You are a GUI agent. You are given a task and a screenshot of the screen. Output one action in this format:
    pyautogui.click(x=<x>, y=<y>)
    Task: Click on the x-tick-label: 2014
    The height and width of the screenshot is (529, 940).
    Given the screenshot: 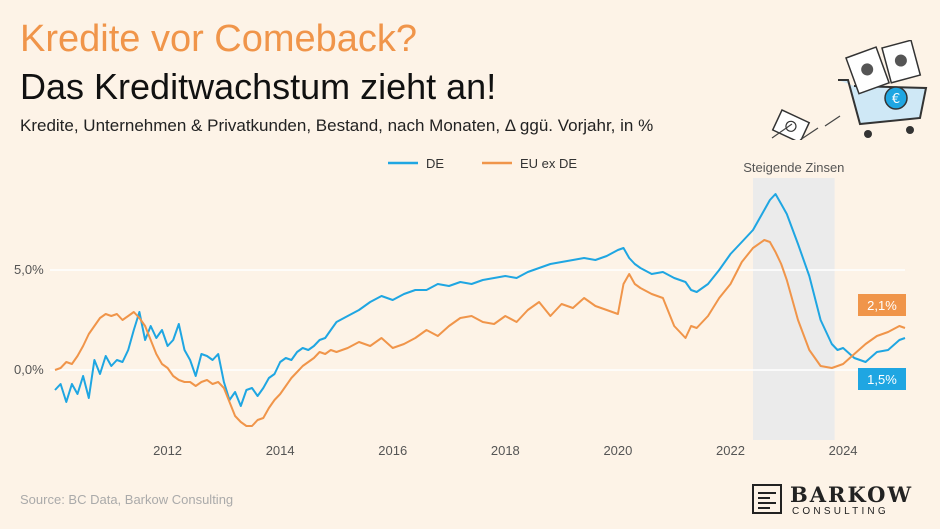 What is the action you would take?
    pyautogui.click(x=280, y=450)
    